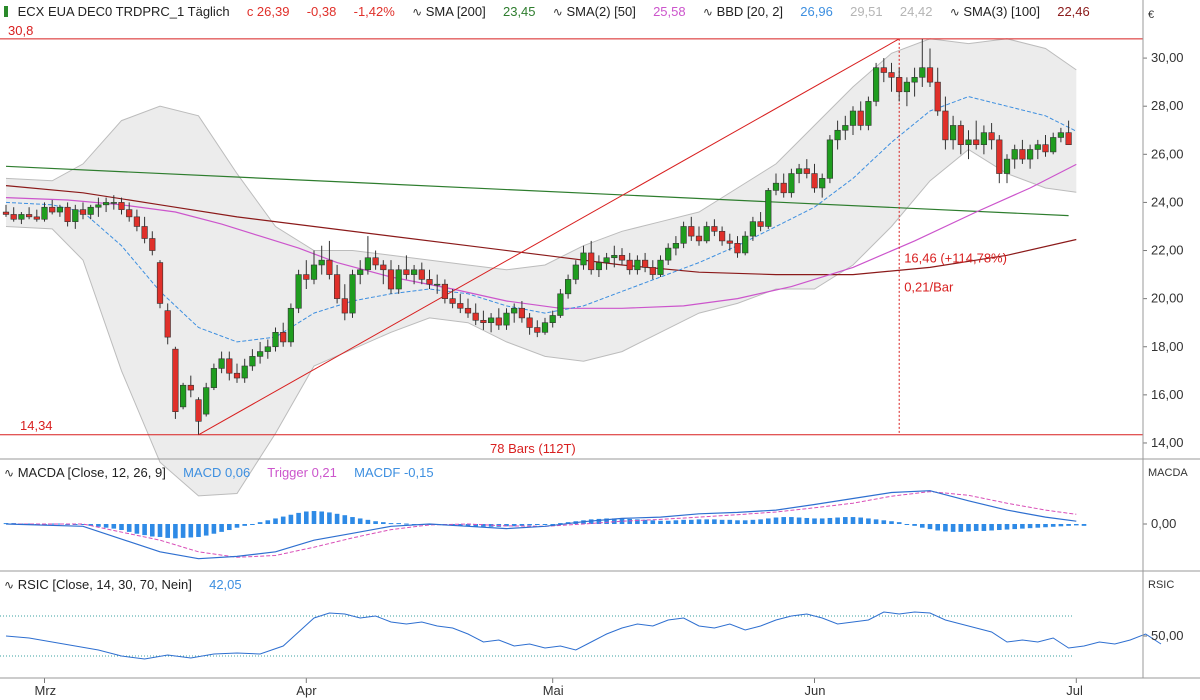 The image size is (1200, 700). Describe the element at coordinates (592, 619) in the screenshot. I see `rsi-panel: 50,00 RSIC` at that location.